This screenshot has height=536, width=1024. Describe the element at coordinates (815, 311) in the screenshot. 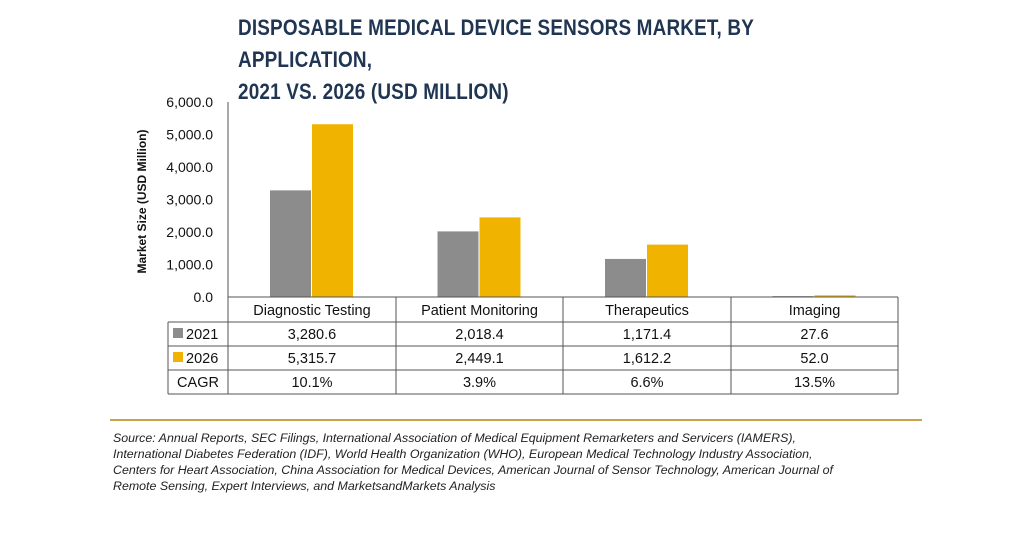

I see `x-category-label: Imaging` at that location.